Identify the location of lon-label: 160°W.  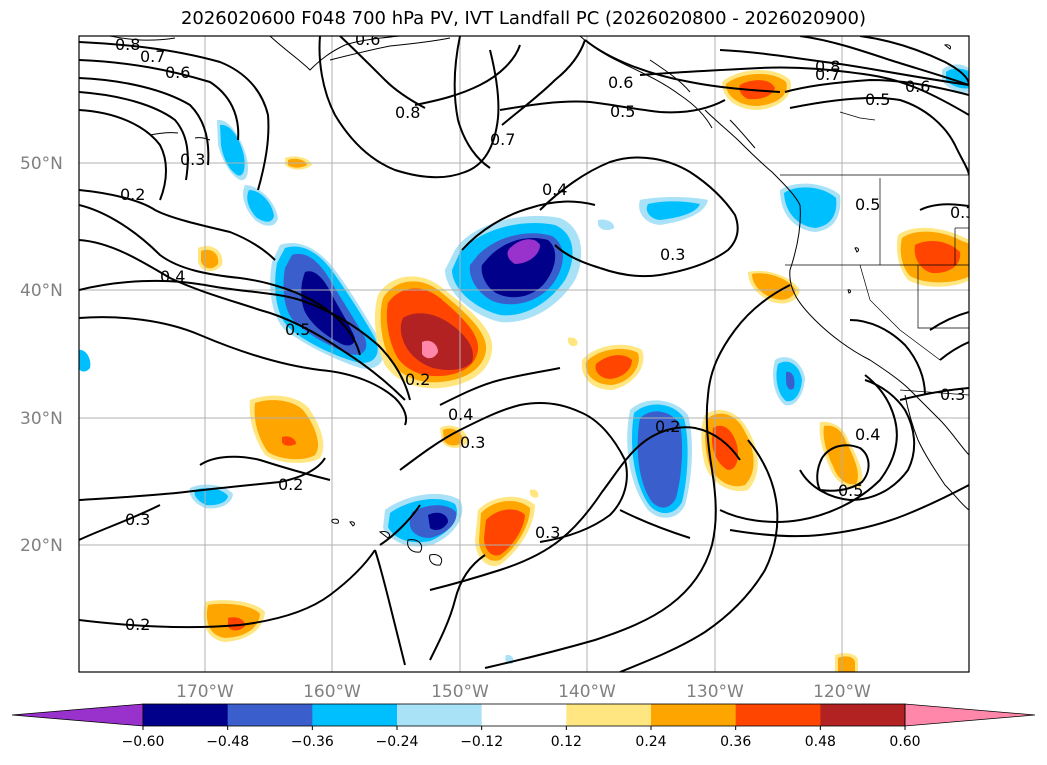
(332, 692).